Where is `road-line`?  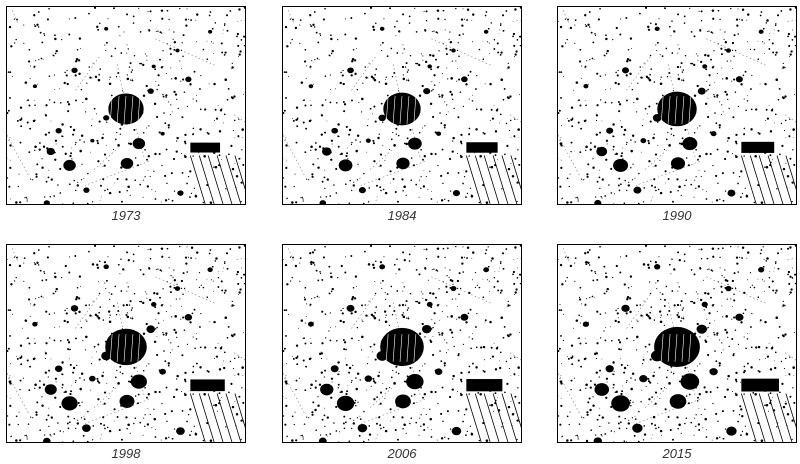
road-line is located at coordinates (223, 31).